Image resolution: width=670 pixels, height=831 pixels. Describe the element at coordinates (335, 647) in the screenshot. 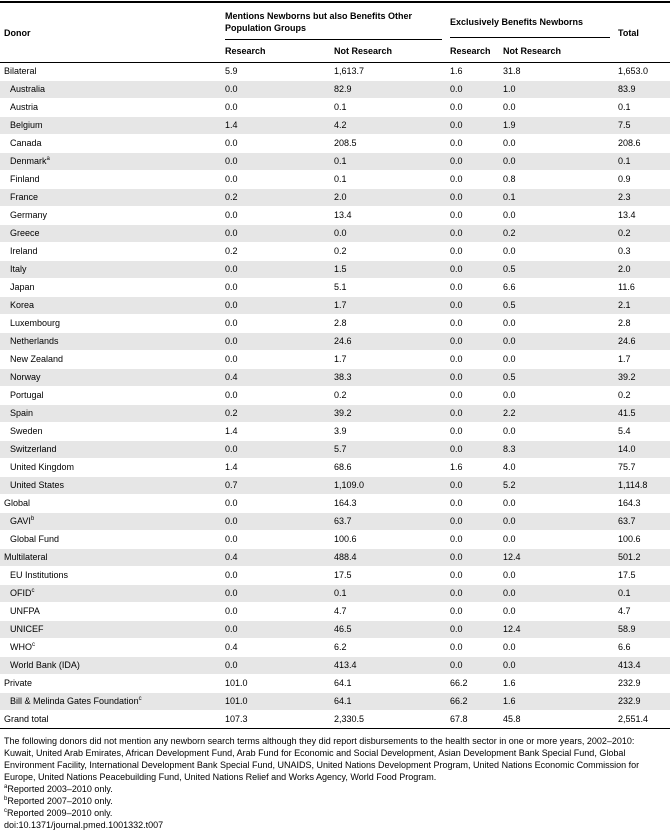

I see `table-row: WHOc 0.4 6.2 0.0 0.0 6.6` at that location.